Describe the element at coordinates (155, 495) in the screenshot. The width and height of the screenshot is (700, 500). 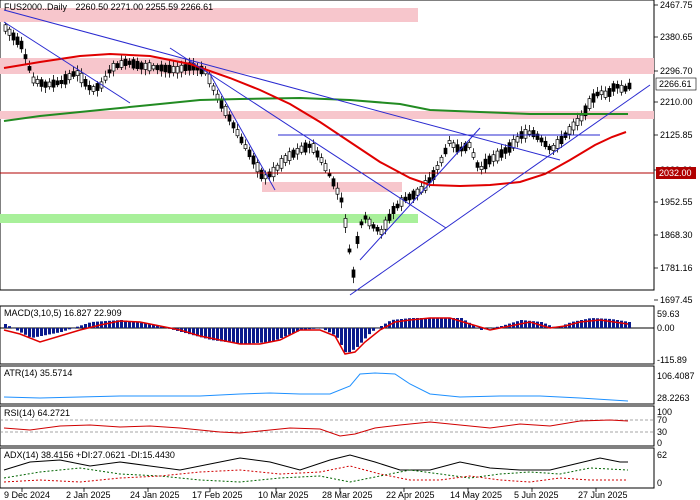
I see `date-tick-label: 24 Jan 2025` at that location.